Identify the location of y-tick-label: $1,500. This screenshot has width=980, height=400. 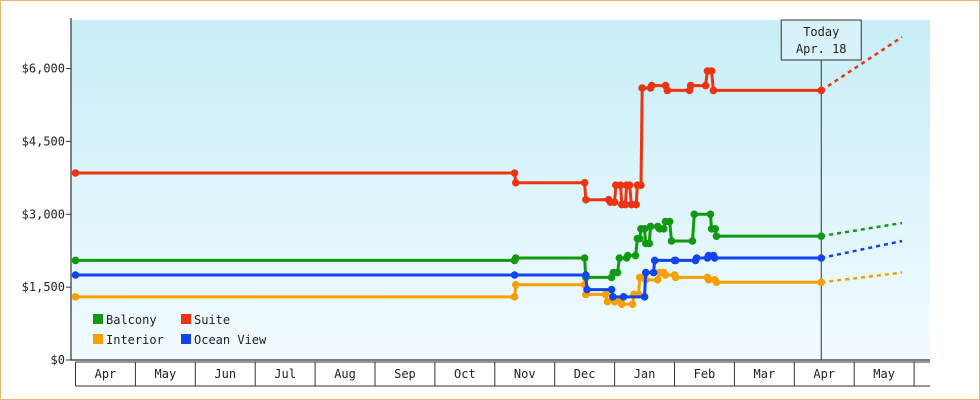
(43, 287).